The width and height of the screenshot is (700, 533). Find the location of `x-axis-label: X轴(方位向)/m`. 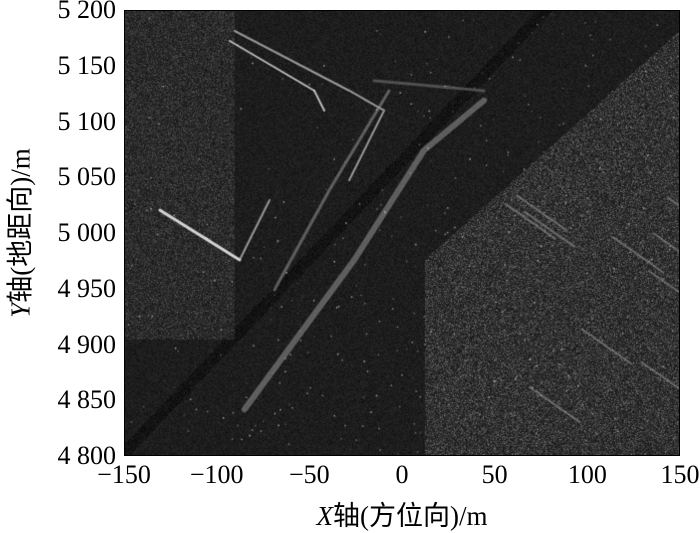

x-axis-label: X轴(方位向)/m is located at coordinates (402, 513).